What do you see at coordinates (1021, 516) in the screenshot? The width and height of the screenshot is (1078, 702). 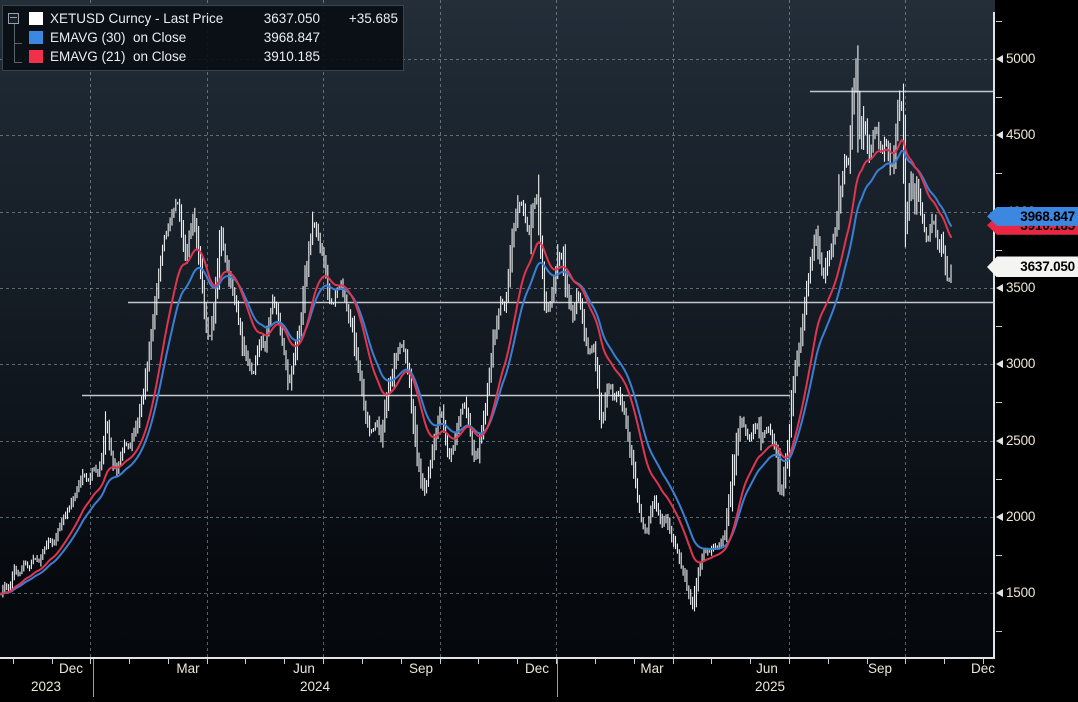 I see `y-axis-label: 2000` at bounding box center [1021, 516].